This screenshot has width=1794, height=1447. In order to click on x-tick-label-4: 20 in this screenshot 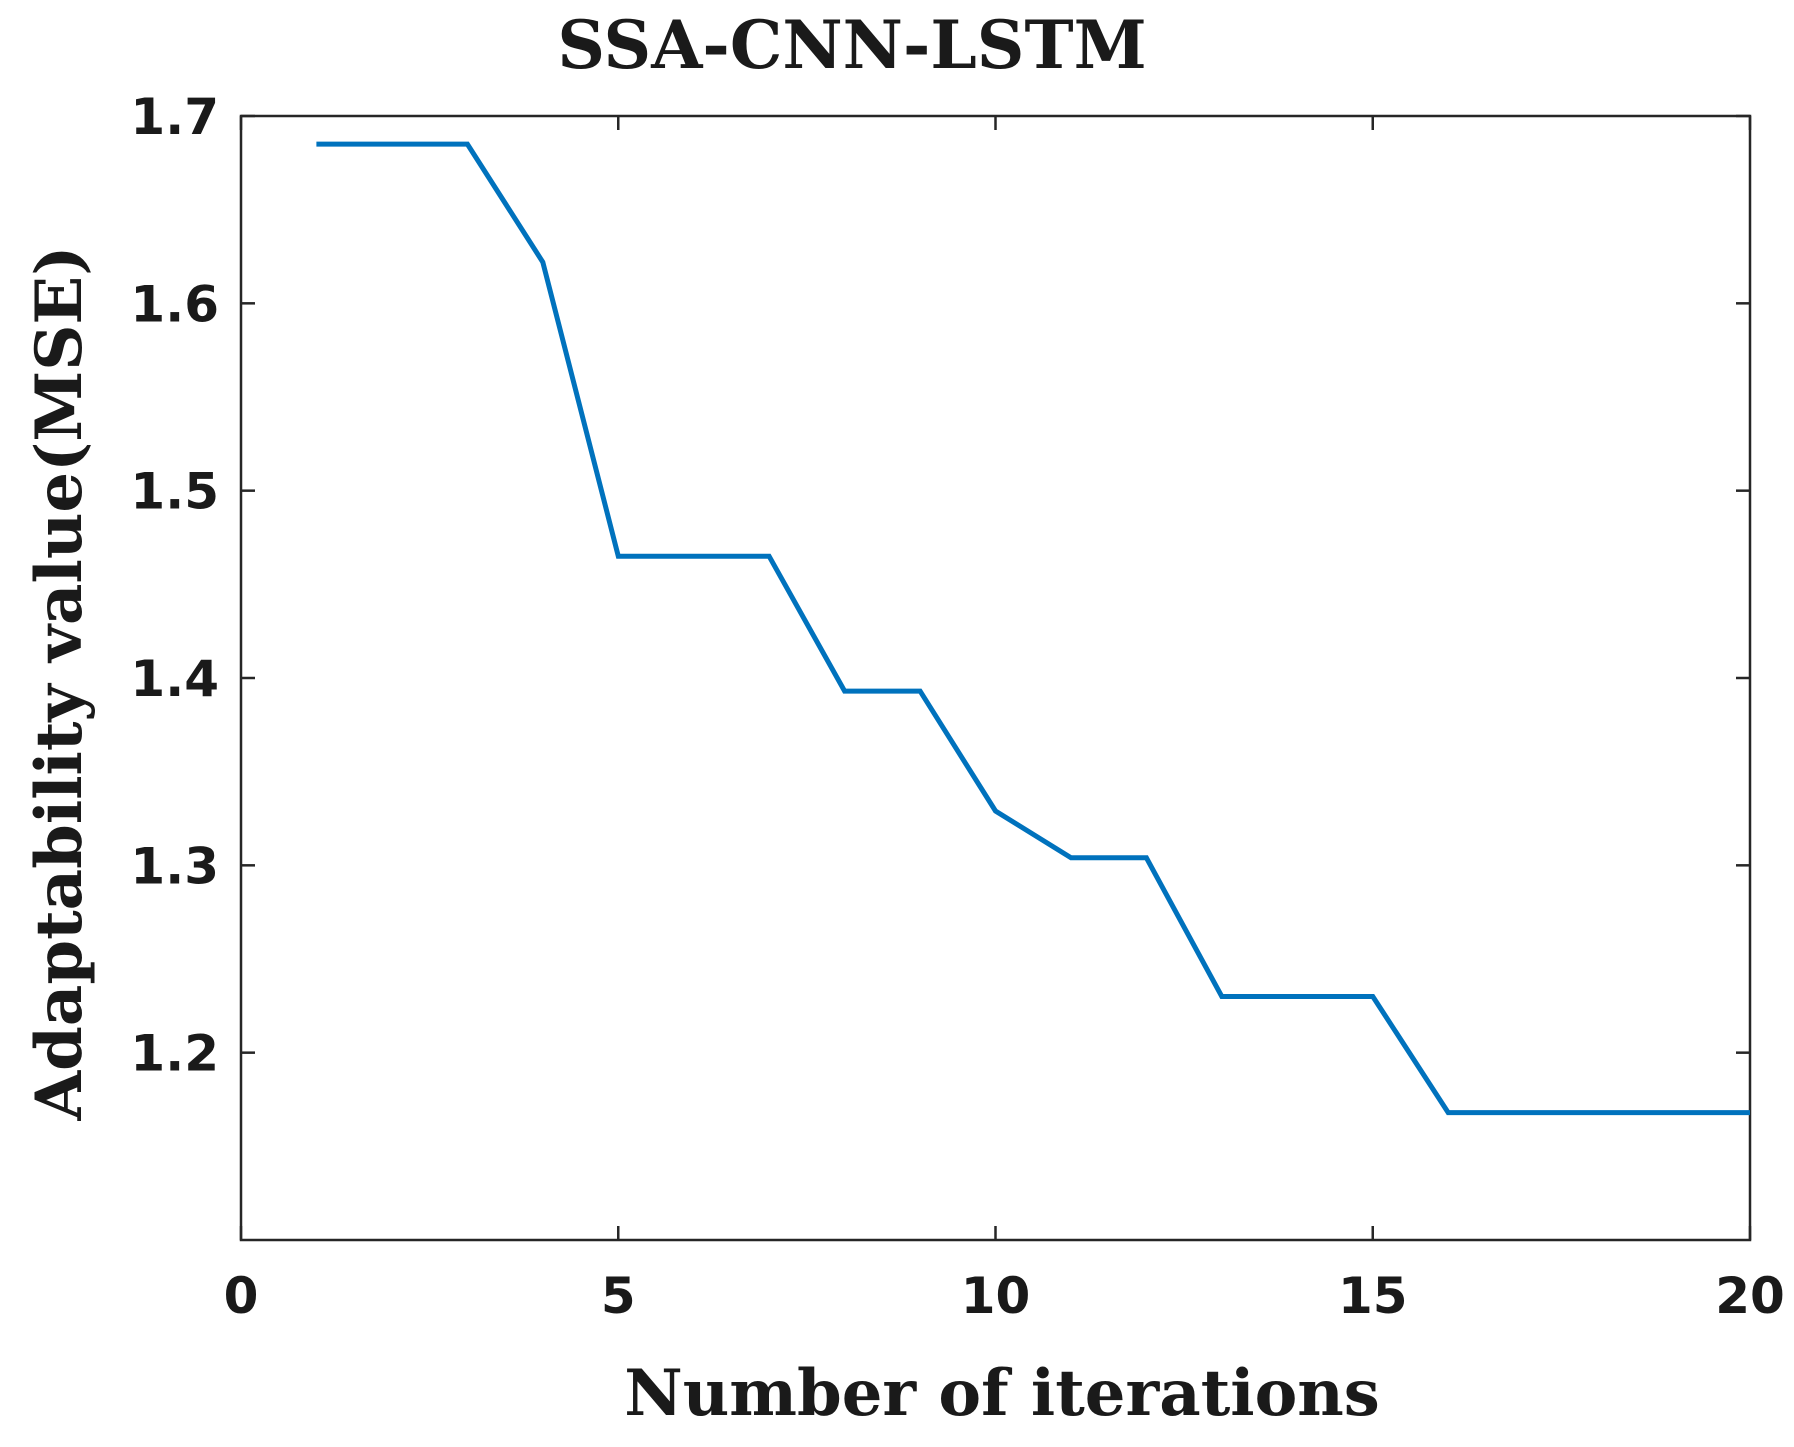, I will do `click(1750, 1296)`.